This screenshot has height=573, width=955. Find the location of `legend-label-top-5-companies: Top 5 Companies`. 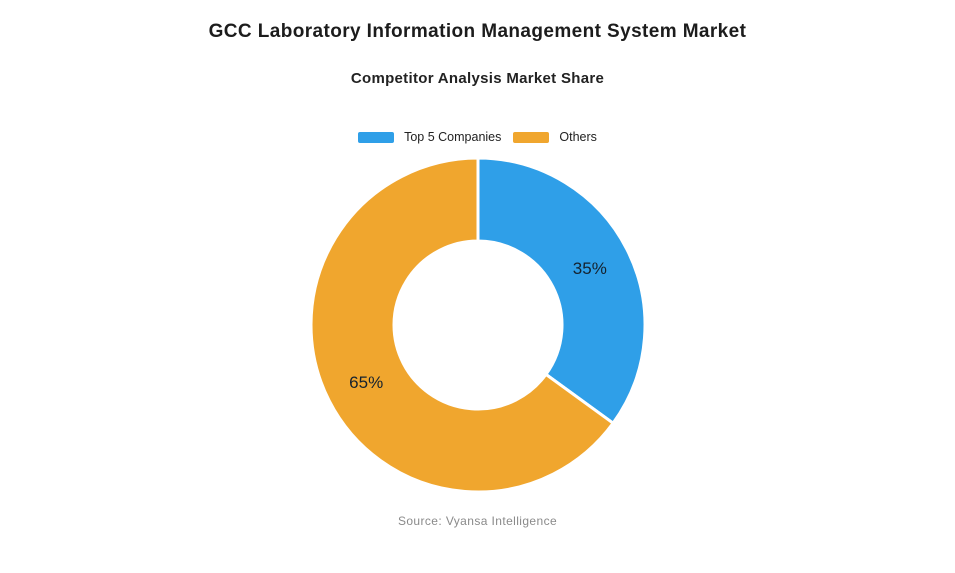

legend-label-top-5-companies: Top 5 Companies is located at coordinates (453, 137).